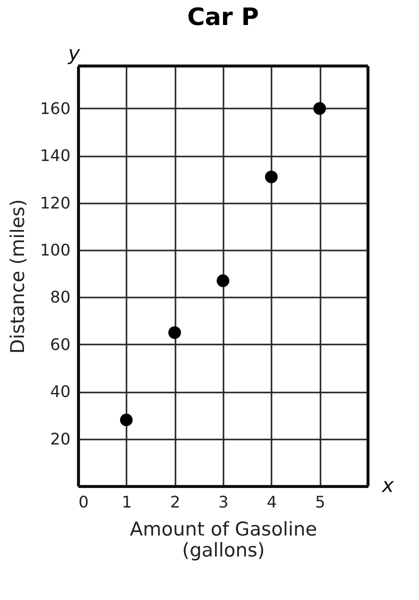 The width and height of the screenshot is (419, 600). Describe the element at coordinates (223, 502) in the screenshot. I see `x-tick-label: 3` at that location.